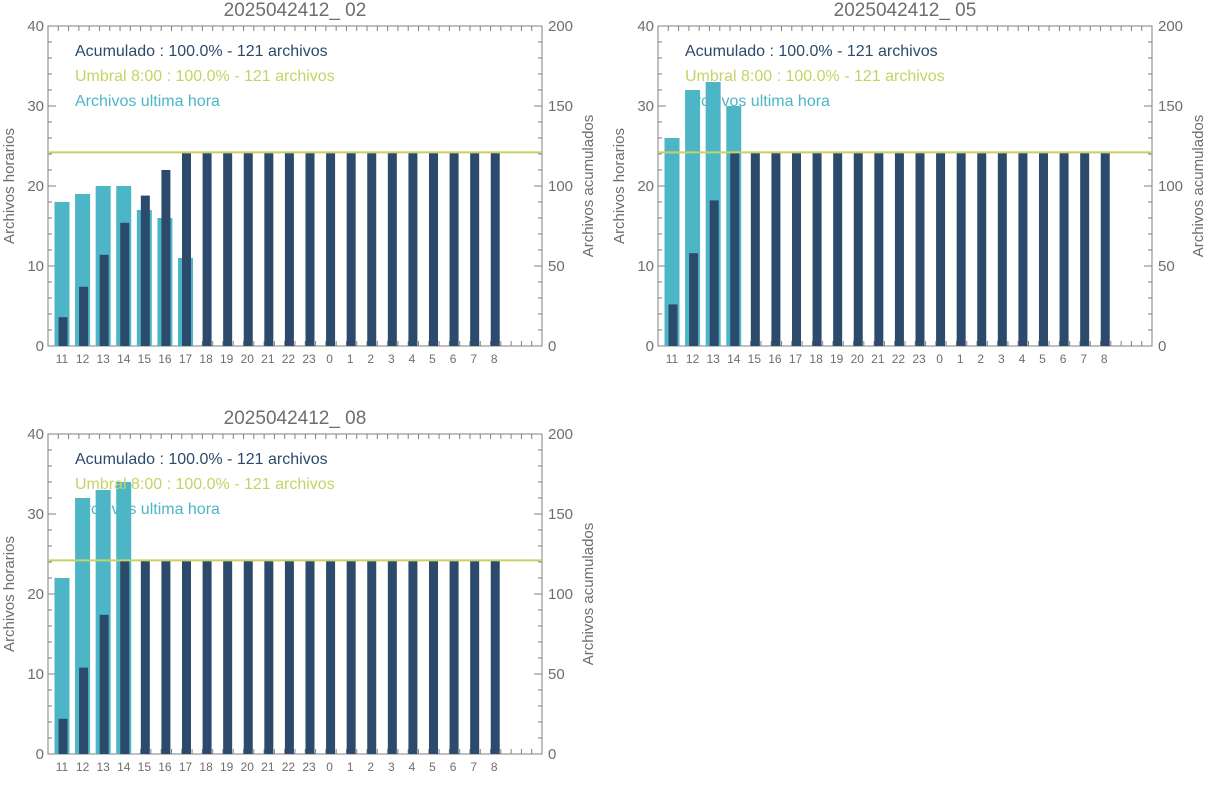 The width and height of the screenshot is (1206, 788). I want to click on x-tick-label: 2, so click(370, 359).